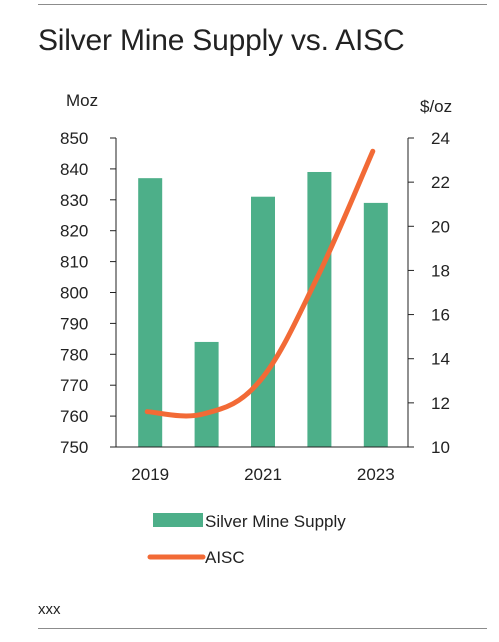 Image resolution: width=499 pixels, height=642 pixels. What do you see at coordinates (74, 323) in the screenshot?
I see `left-axis-tick-label: 790` at bounding box center [74, 323].